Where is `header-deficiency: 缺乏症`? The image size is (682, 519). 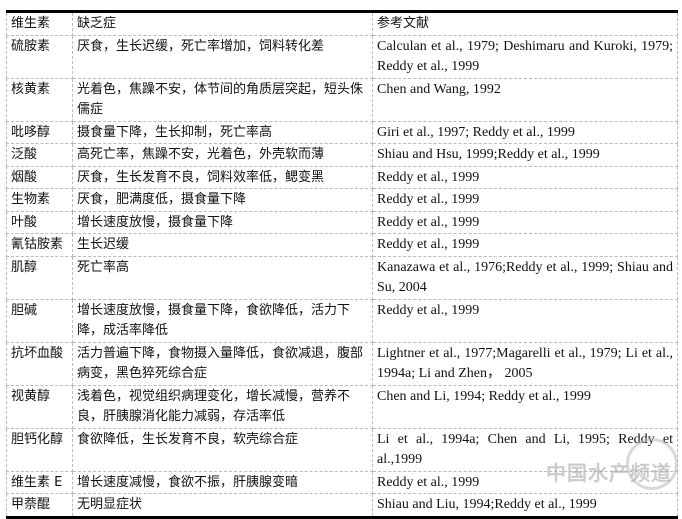 header-deficiency: 缺乏症 is located at coordinates (222, 23).